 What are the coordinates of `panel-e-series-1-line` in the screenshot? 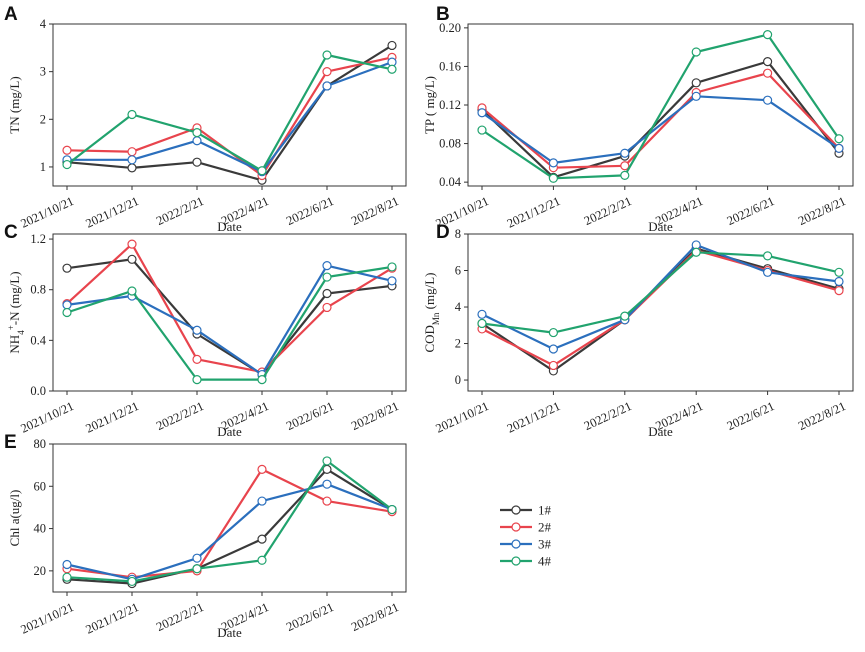 It's located at (229, 526).